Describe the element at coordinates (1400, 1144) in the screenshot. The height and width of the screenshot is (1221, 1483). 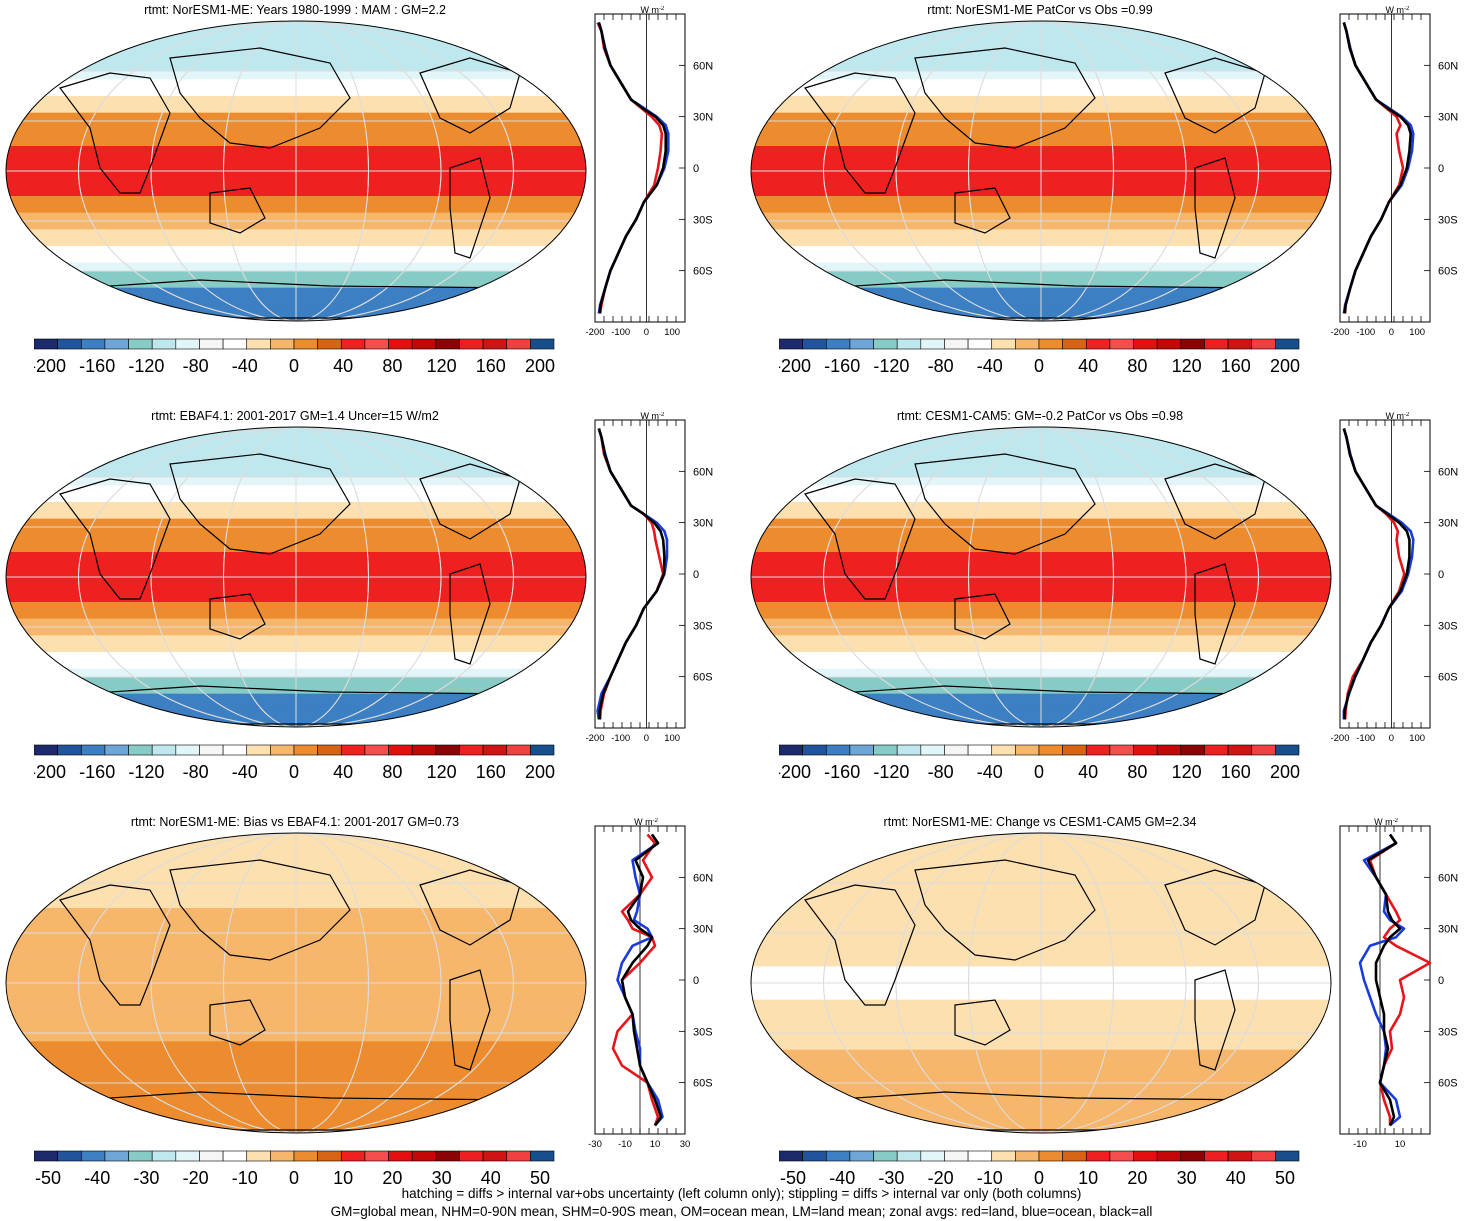
I see `zonal-x-tick-label: 10` at that location.